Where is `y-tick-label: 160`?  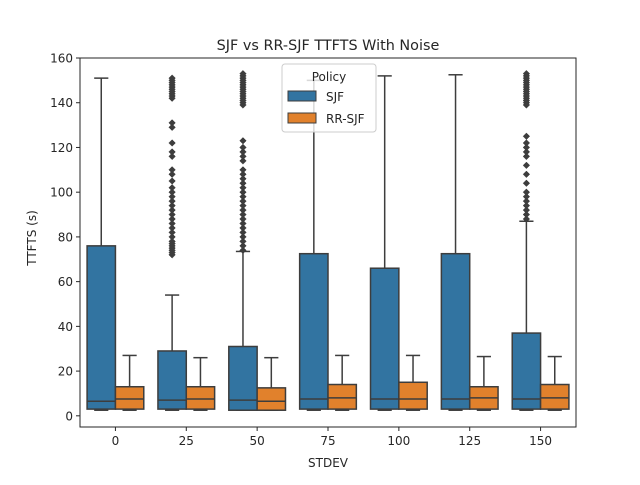
y-tick-label: 160 is located at coordinates (61, 59).